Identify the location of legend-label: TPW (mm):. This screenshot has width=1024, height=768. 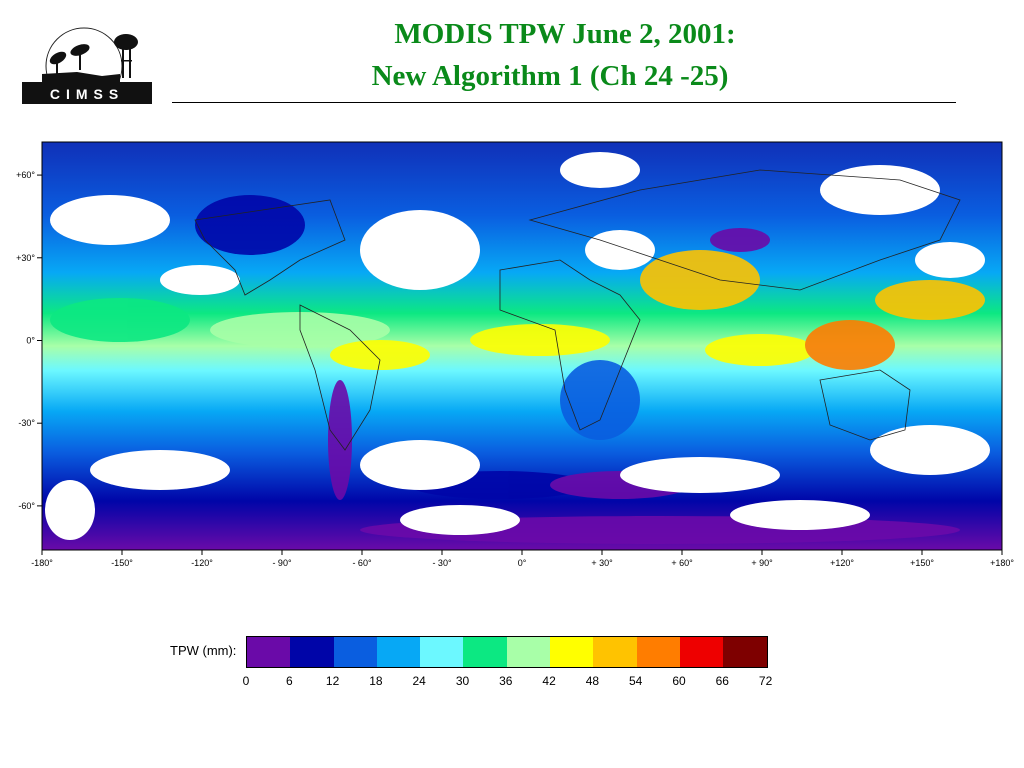
(203, 650).